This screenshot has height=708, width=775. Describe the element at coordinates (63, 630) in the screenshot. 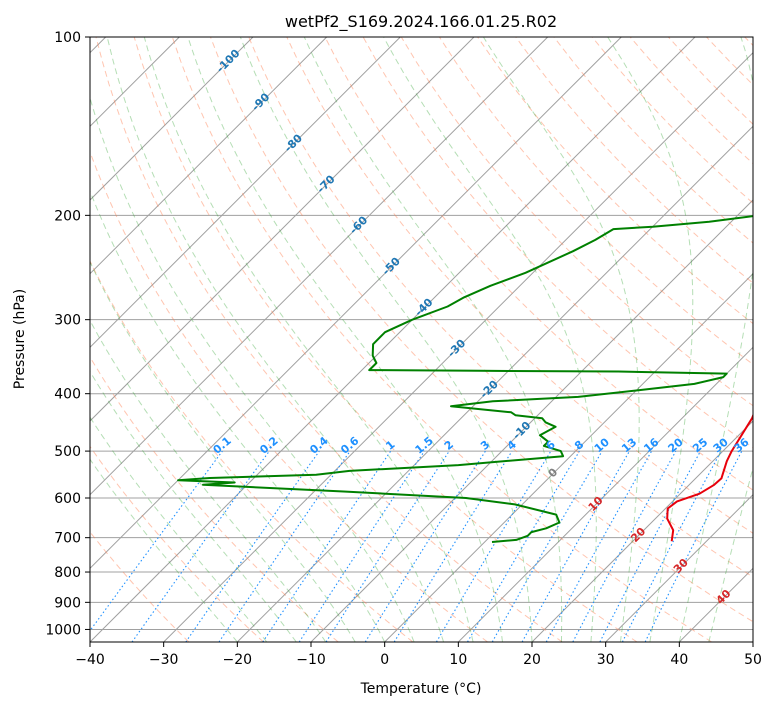

I see `y-tick-label: 1000` at that location.